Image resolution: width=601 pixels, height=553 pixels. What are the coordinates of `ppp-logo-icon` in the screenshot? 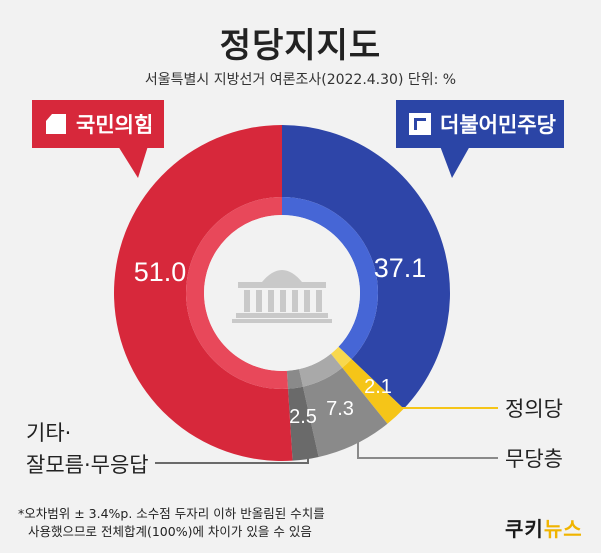 It's located at (56, 124).